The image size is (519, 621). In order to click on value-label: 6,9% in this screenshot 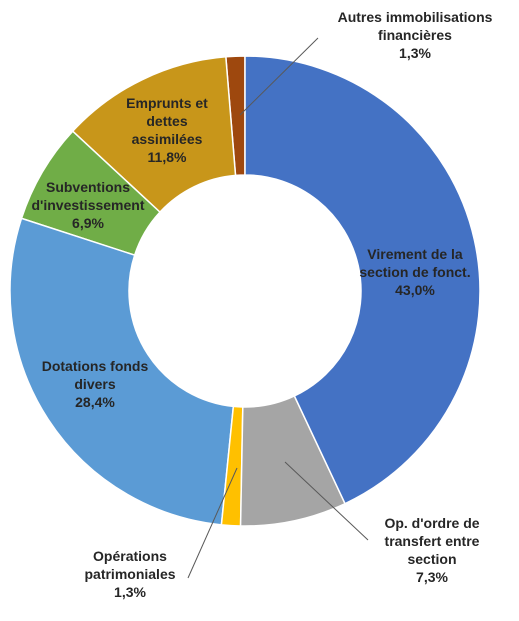, I will do `click(88, 223)`.